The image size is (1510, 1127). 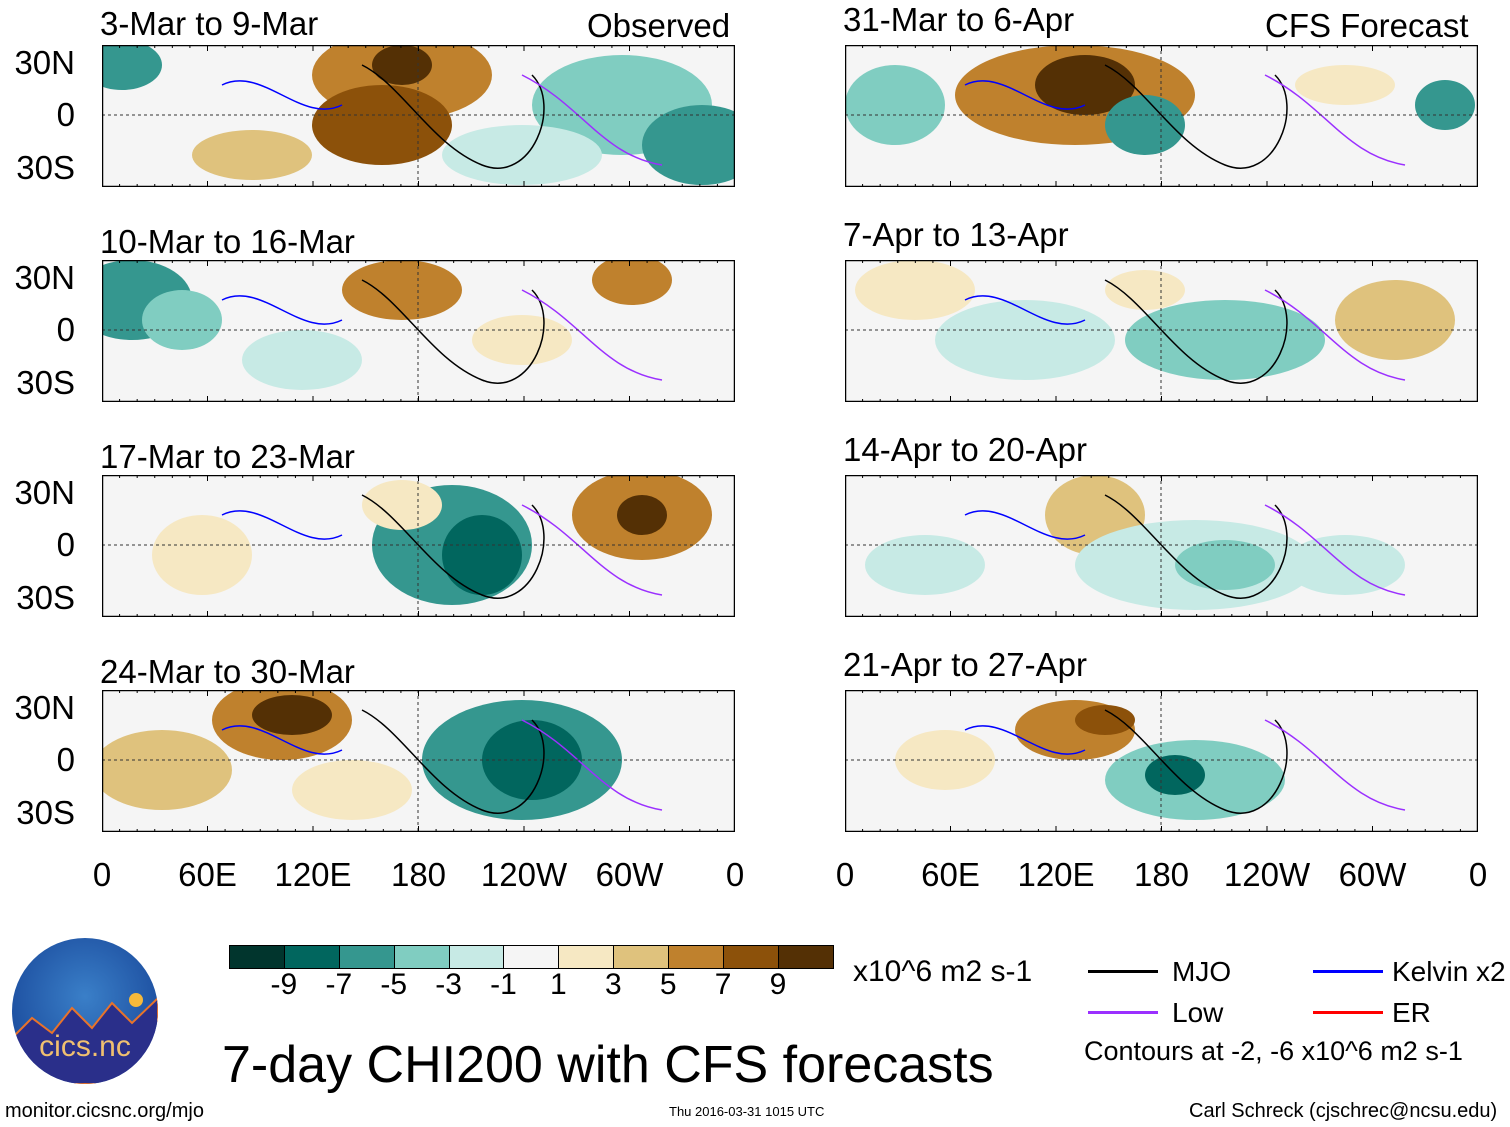 What do you see at coordinates (448, 984) in the screenshot?
I see `colorbar-label: -3` at bounding box center [448, 984].